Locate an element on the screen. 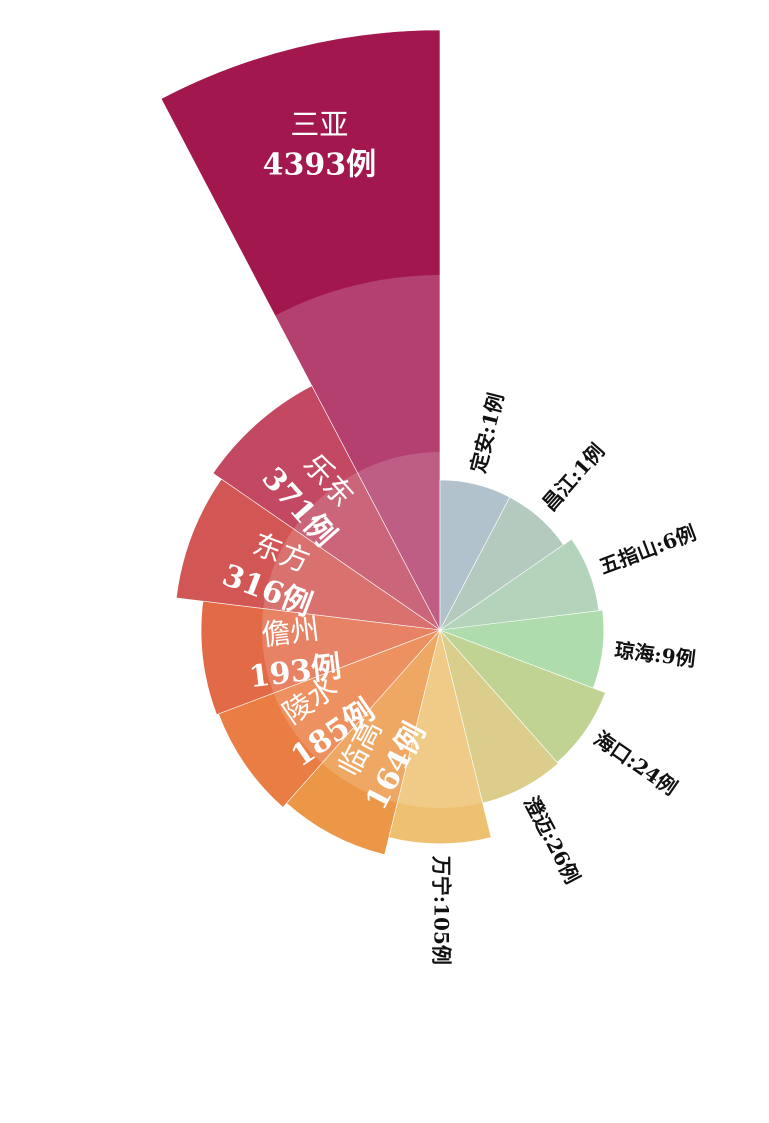 Image resolution: width=769 pixels, height=1123 pixels. slice-label-三亚: 三亚 4393例 is located at coordinates (320, 145).